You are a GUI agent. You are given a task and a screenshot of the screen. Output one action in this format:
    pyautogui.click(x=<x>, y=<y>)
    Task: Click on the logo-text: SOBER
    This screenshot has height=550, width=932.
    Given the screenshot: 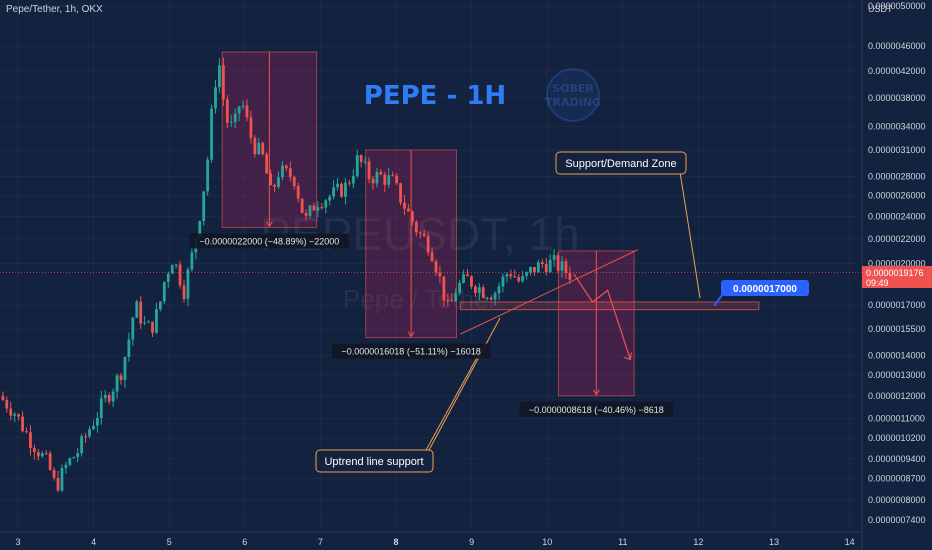 What is the action you would take?
    pyautogui.click(x=573, y=88)
    